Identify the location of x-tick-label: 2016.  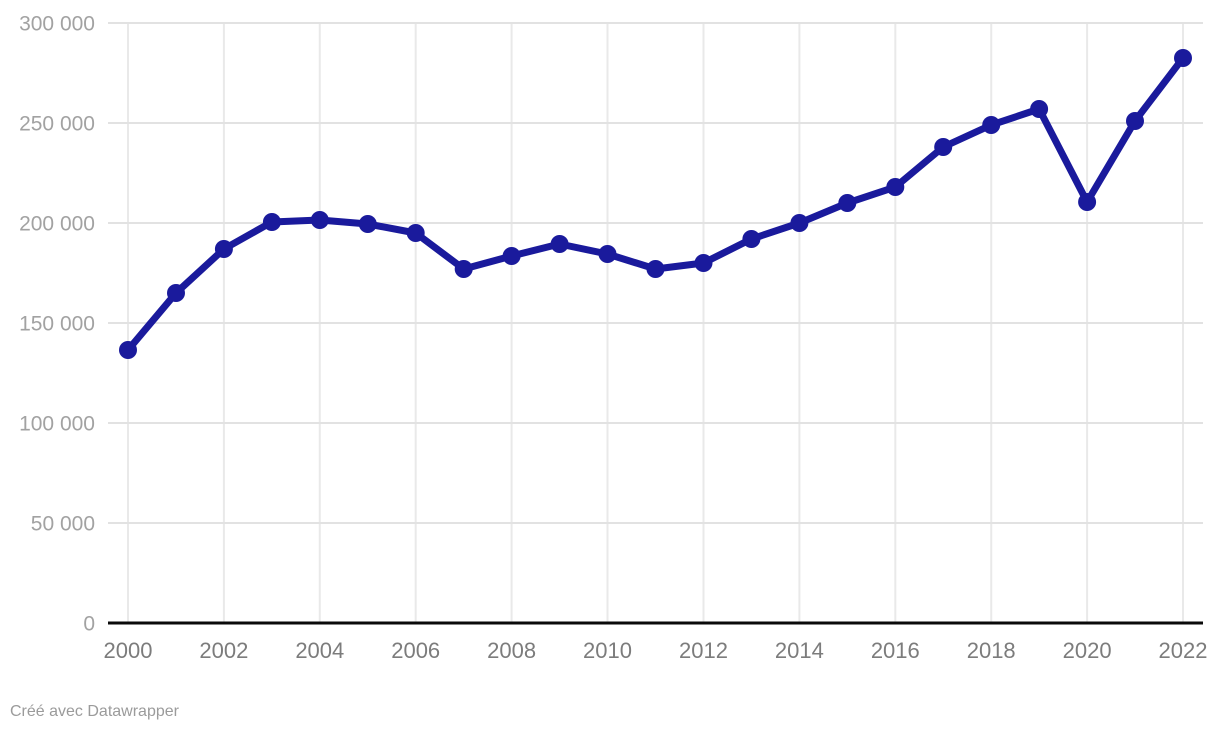
(895, 650).